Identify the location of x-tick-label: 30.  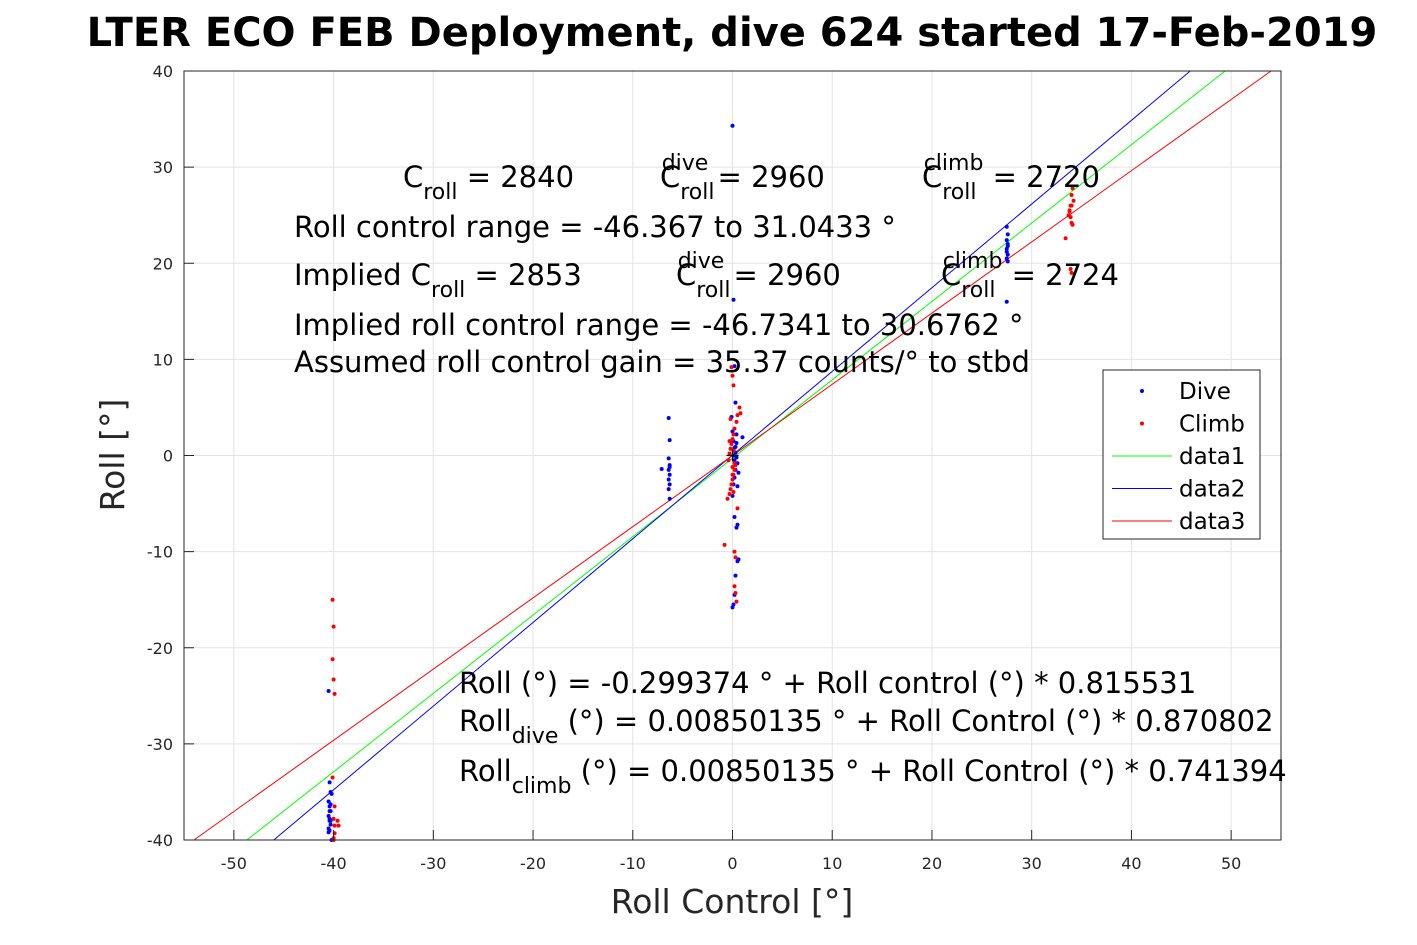
(1032, 863).